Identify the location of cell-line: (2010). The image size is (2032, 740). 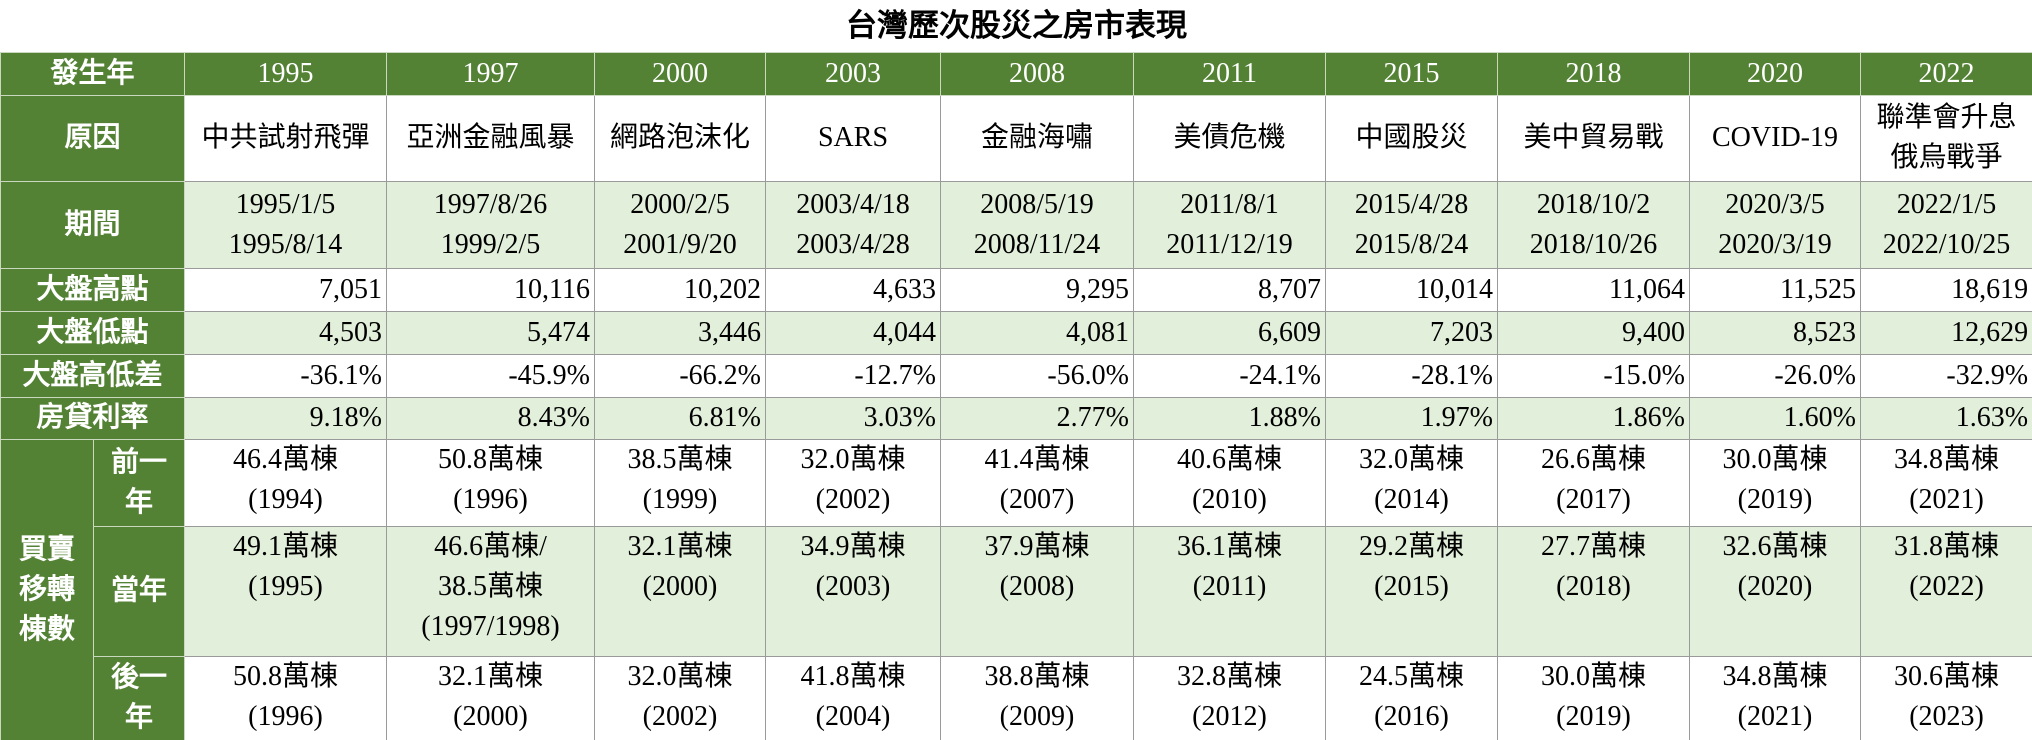
(1229, 499).